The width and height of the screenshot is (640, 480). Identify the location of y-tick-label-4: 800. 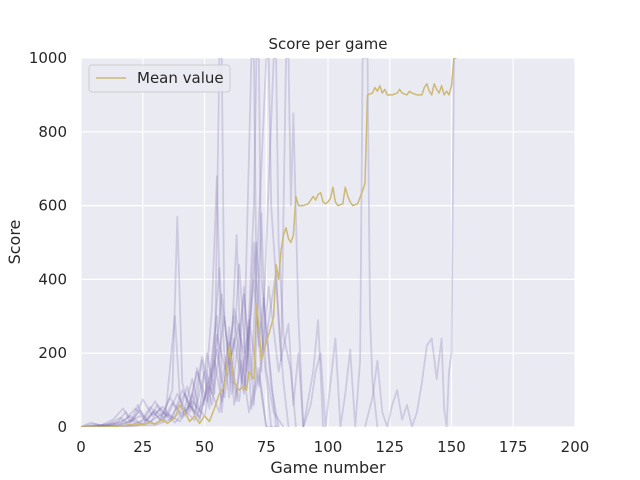
(52, 132).